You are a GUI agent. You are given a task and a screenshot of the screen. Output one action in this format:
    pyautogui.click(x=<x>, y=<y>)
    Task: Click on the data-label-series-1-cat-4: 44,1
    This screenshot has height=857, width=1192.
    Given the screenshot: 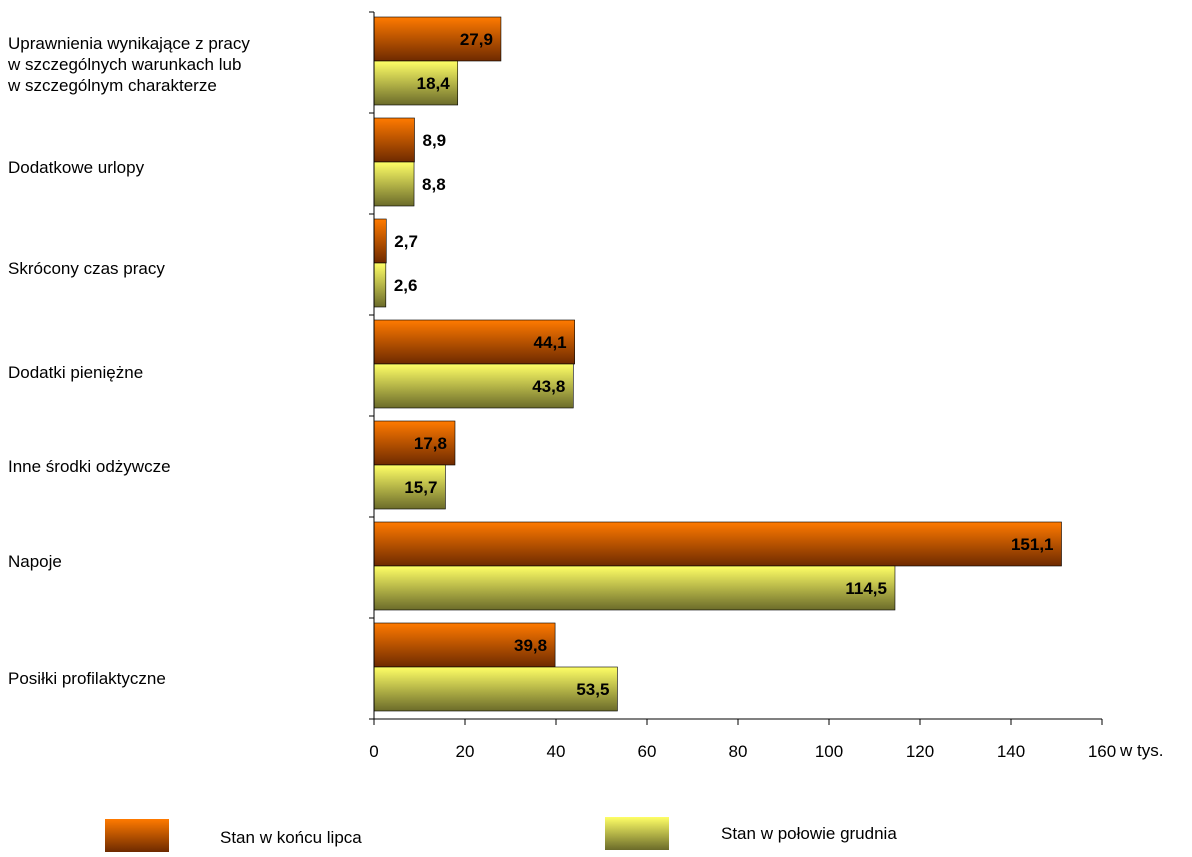 What is the action you would take?
    pyautogui.click(x=550, y=342)
    